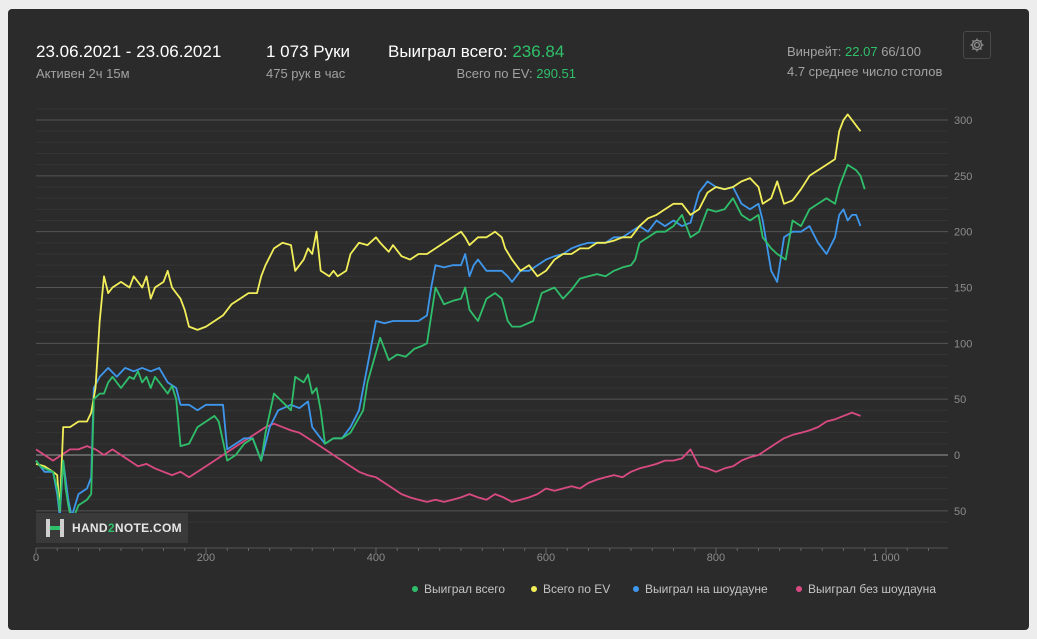 The width and height of the screenshot is (1037, 639). Describe the element at coordinates (886, 558) in the screenshot. I see `x-tick-label: 1 000` at that location.